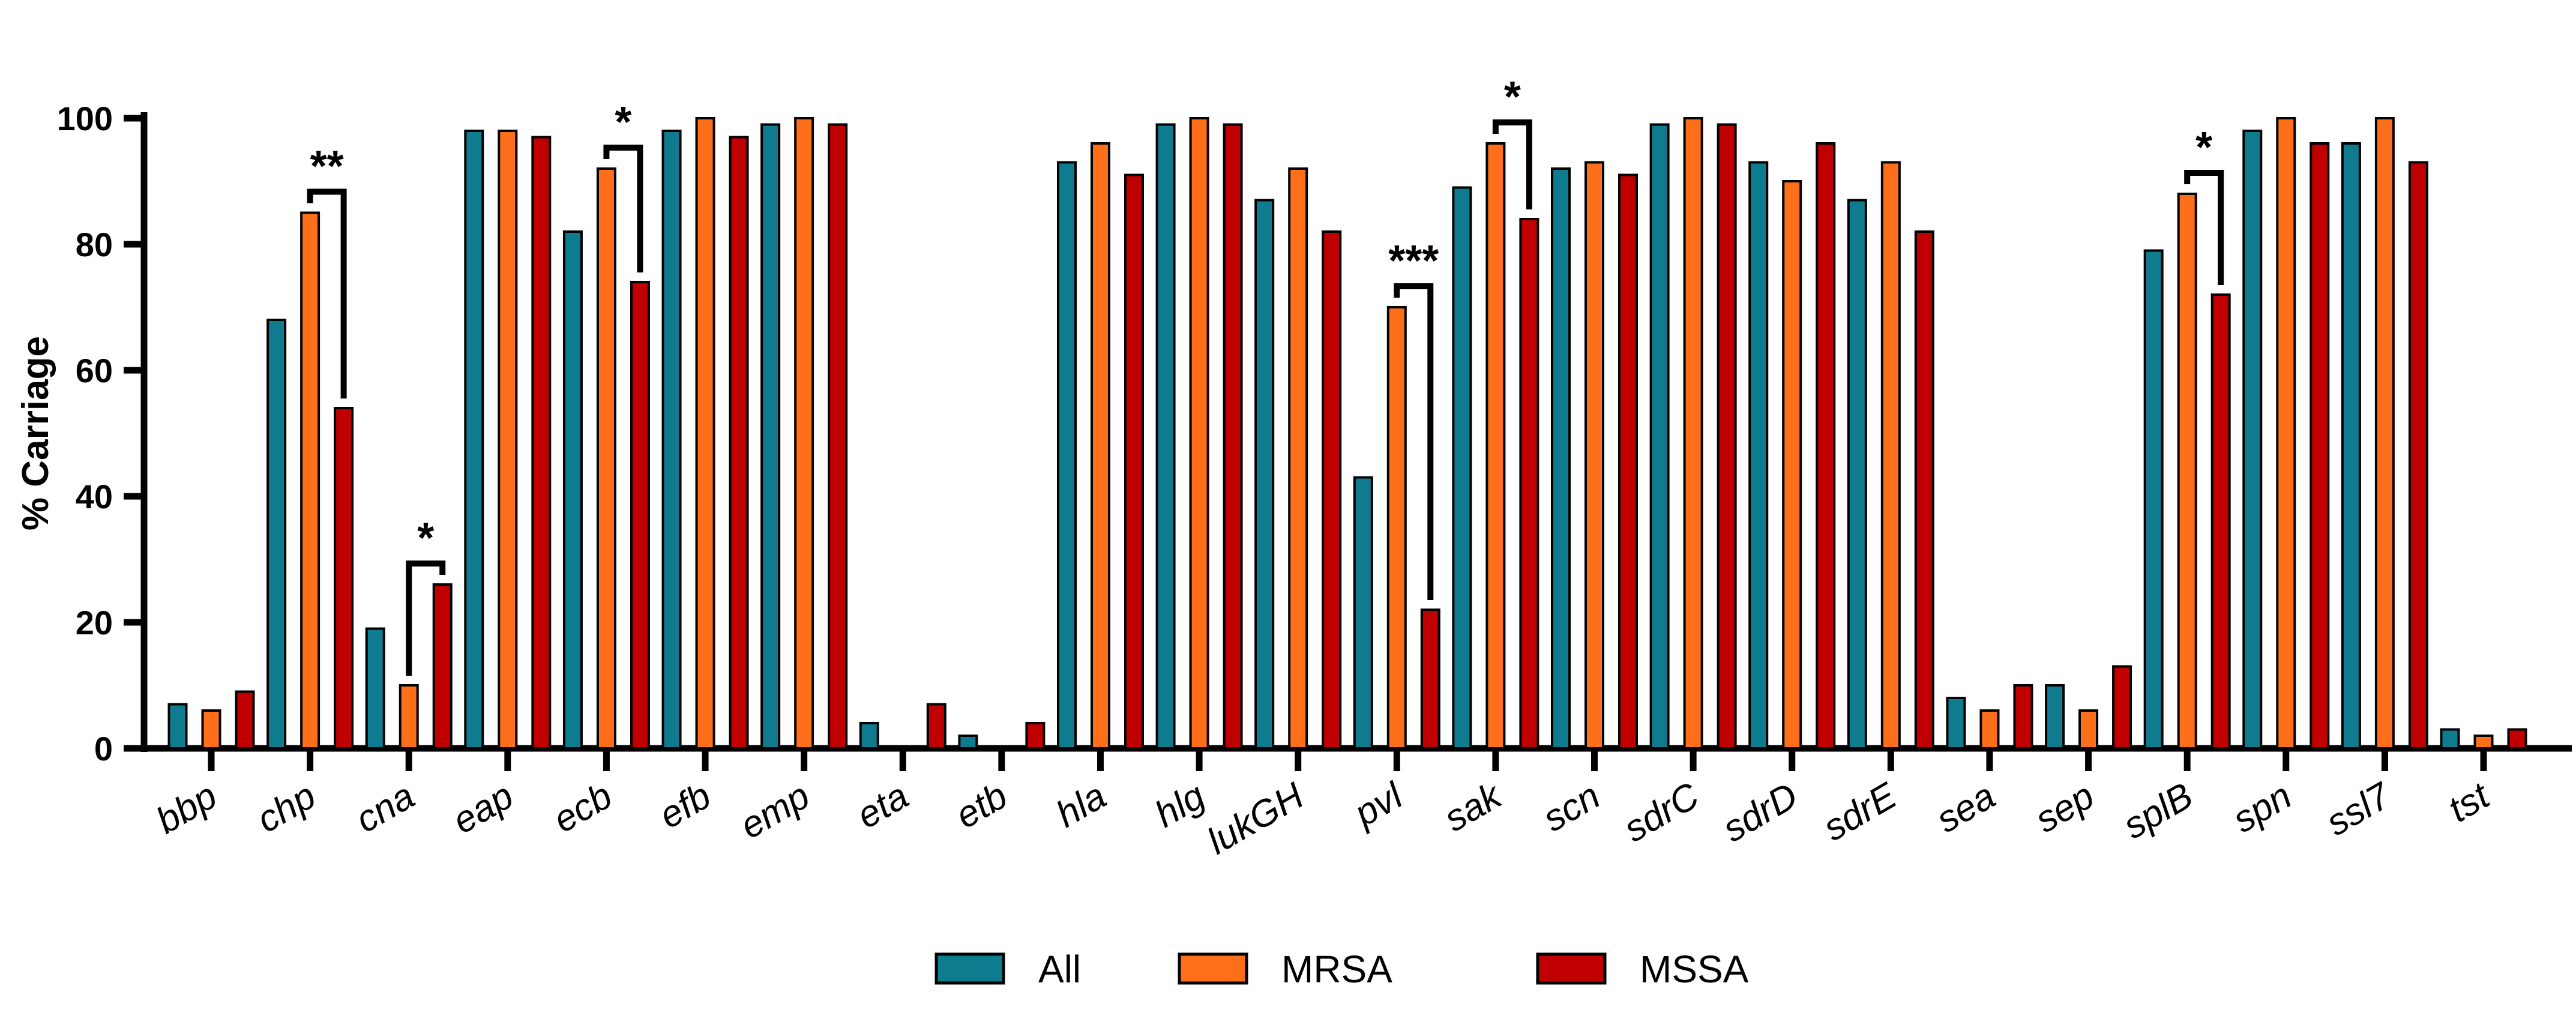 The width and height of the screenshot is (2576, 1010). I want to click on x-tick-label-spn: spn, so click(2262, 808).